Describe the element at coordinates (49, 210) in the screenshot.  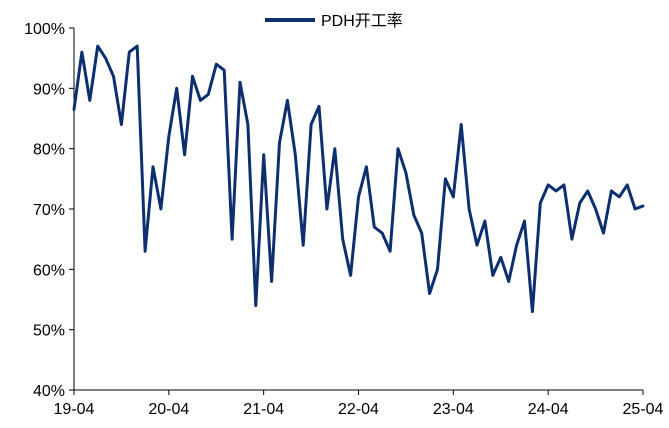
I see `y-tick-label: 70%` at that location.